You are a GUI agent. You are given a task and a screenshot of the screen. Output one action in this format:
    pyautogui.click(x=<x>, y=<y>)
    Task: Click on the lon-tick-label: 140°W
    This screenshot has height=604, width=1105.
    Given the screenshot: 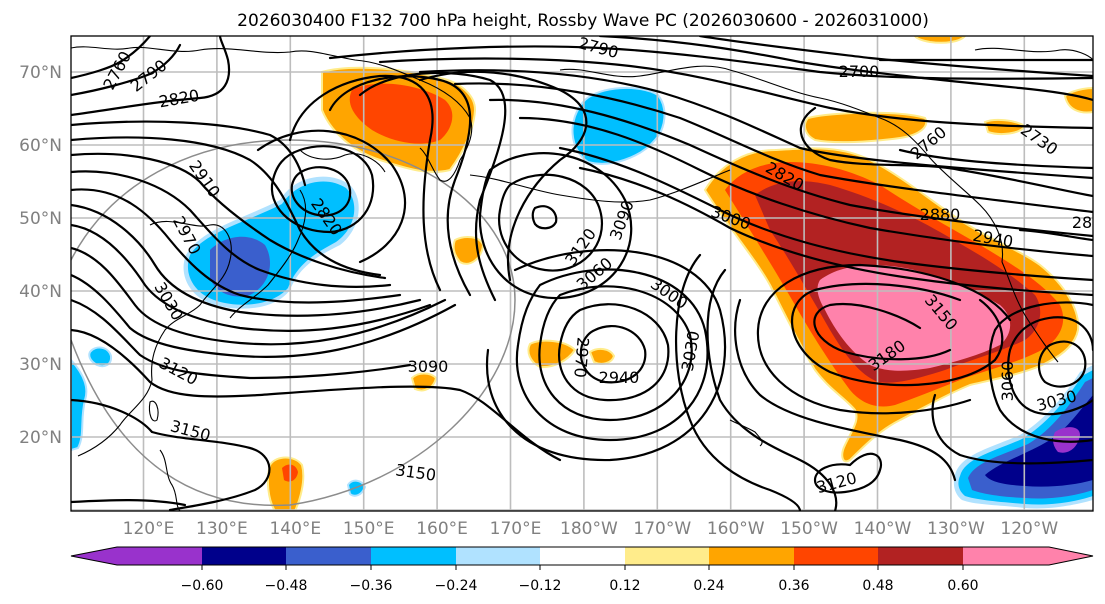 What is the action you would take?
    pyautogui.click(x=883, y=529)
    